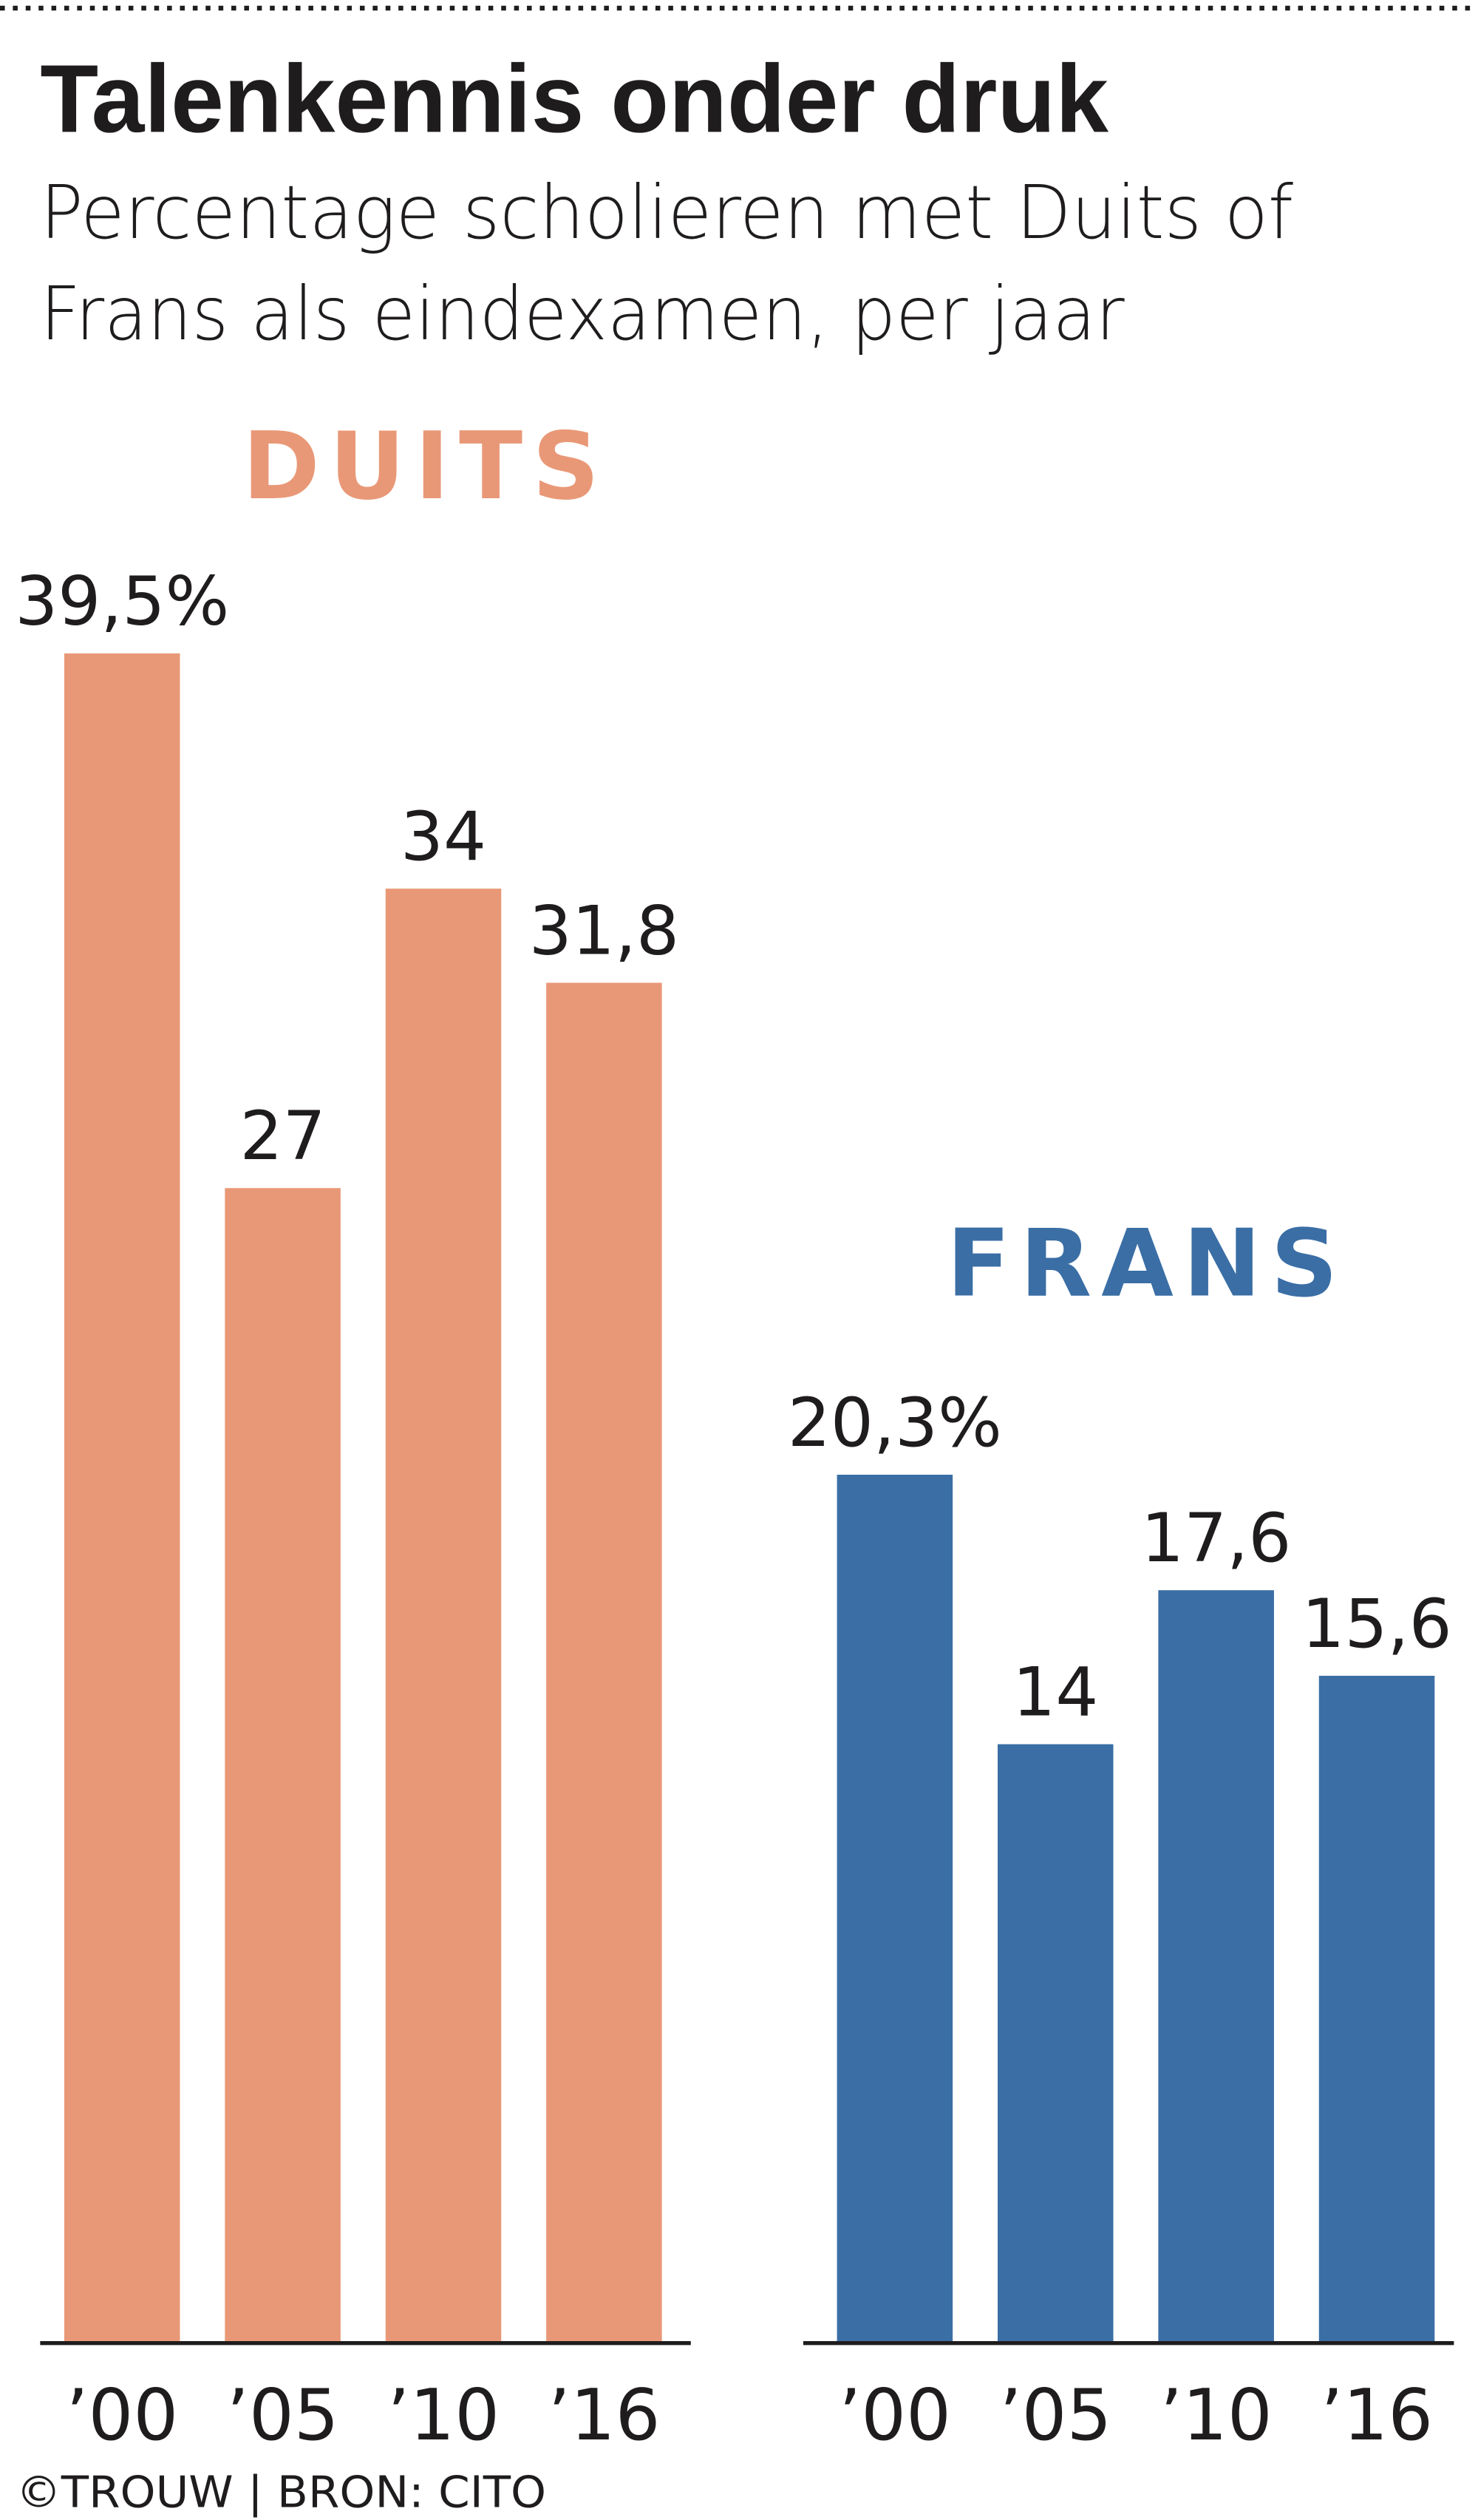  Describe the element at coordinates (443, 2415) in the screenshot. I see `duits-x-tick-label-2: ’10` at that location.